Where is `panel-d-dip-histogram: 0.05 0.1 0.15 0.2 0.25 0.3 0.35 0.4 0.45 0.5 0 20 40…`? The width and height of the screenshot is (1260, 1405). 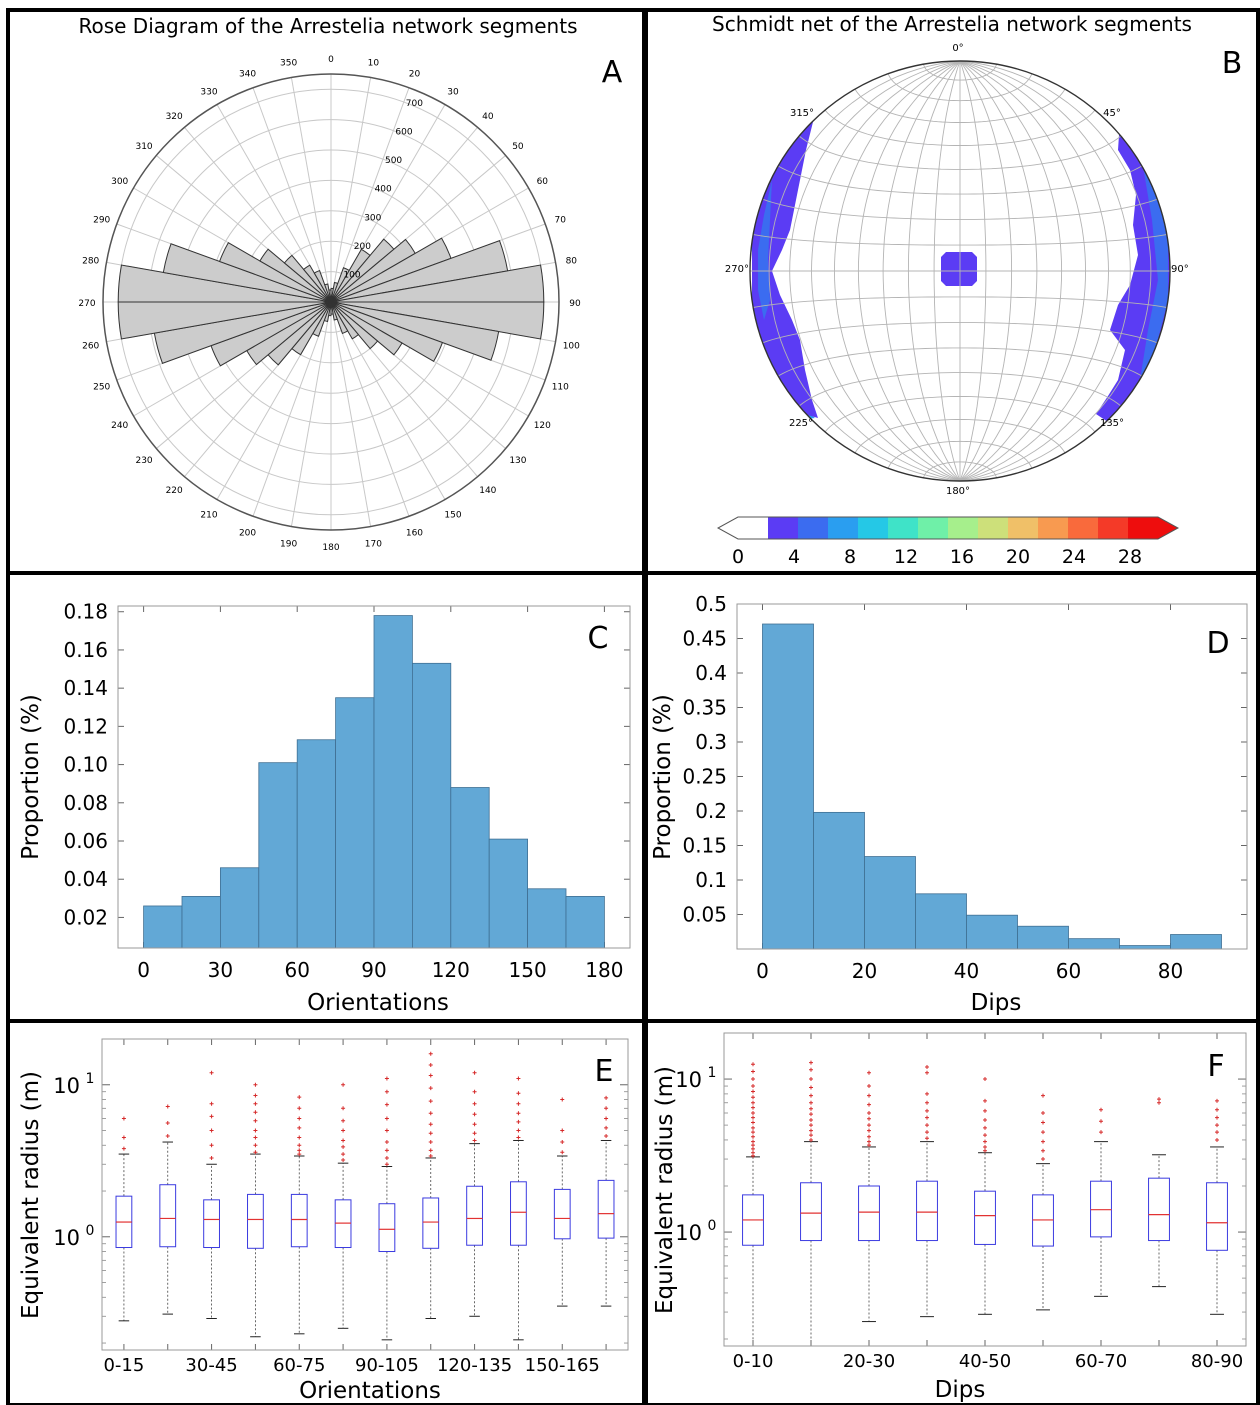
panel-d-dip-histogram: 0.05 0.1 0.15 0.2 0.25 0.3 0.35 0.4 0.45 0.5 0 20 40… is located at coordinates (949, 804).